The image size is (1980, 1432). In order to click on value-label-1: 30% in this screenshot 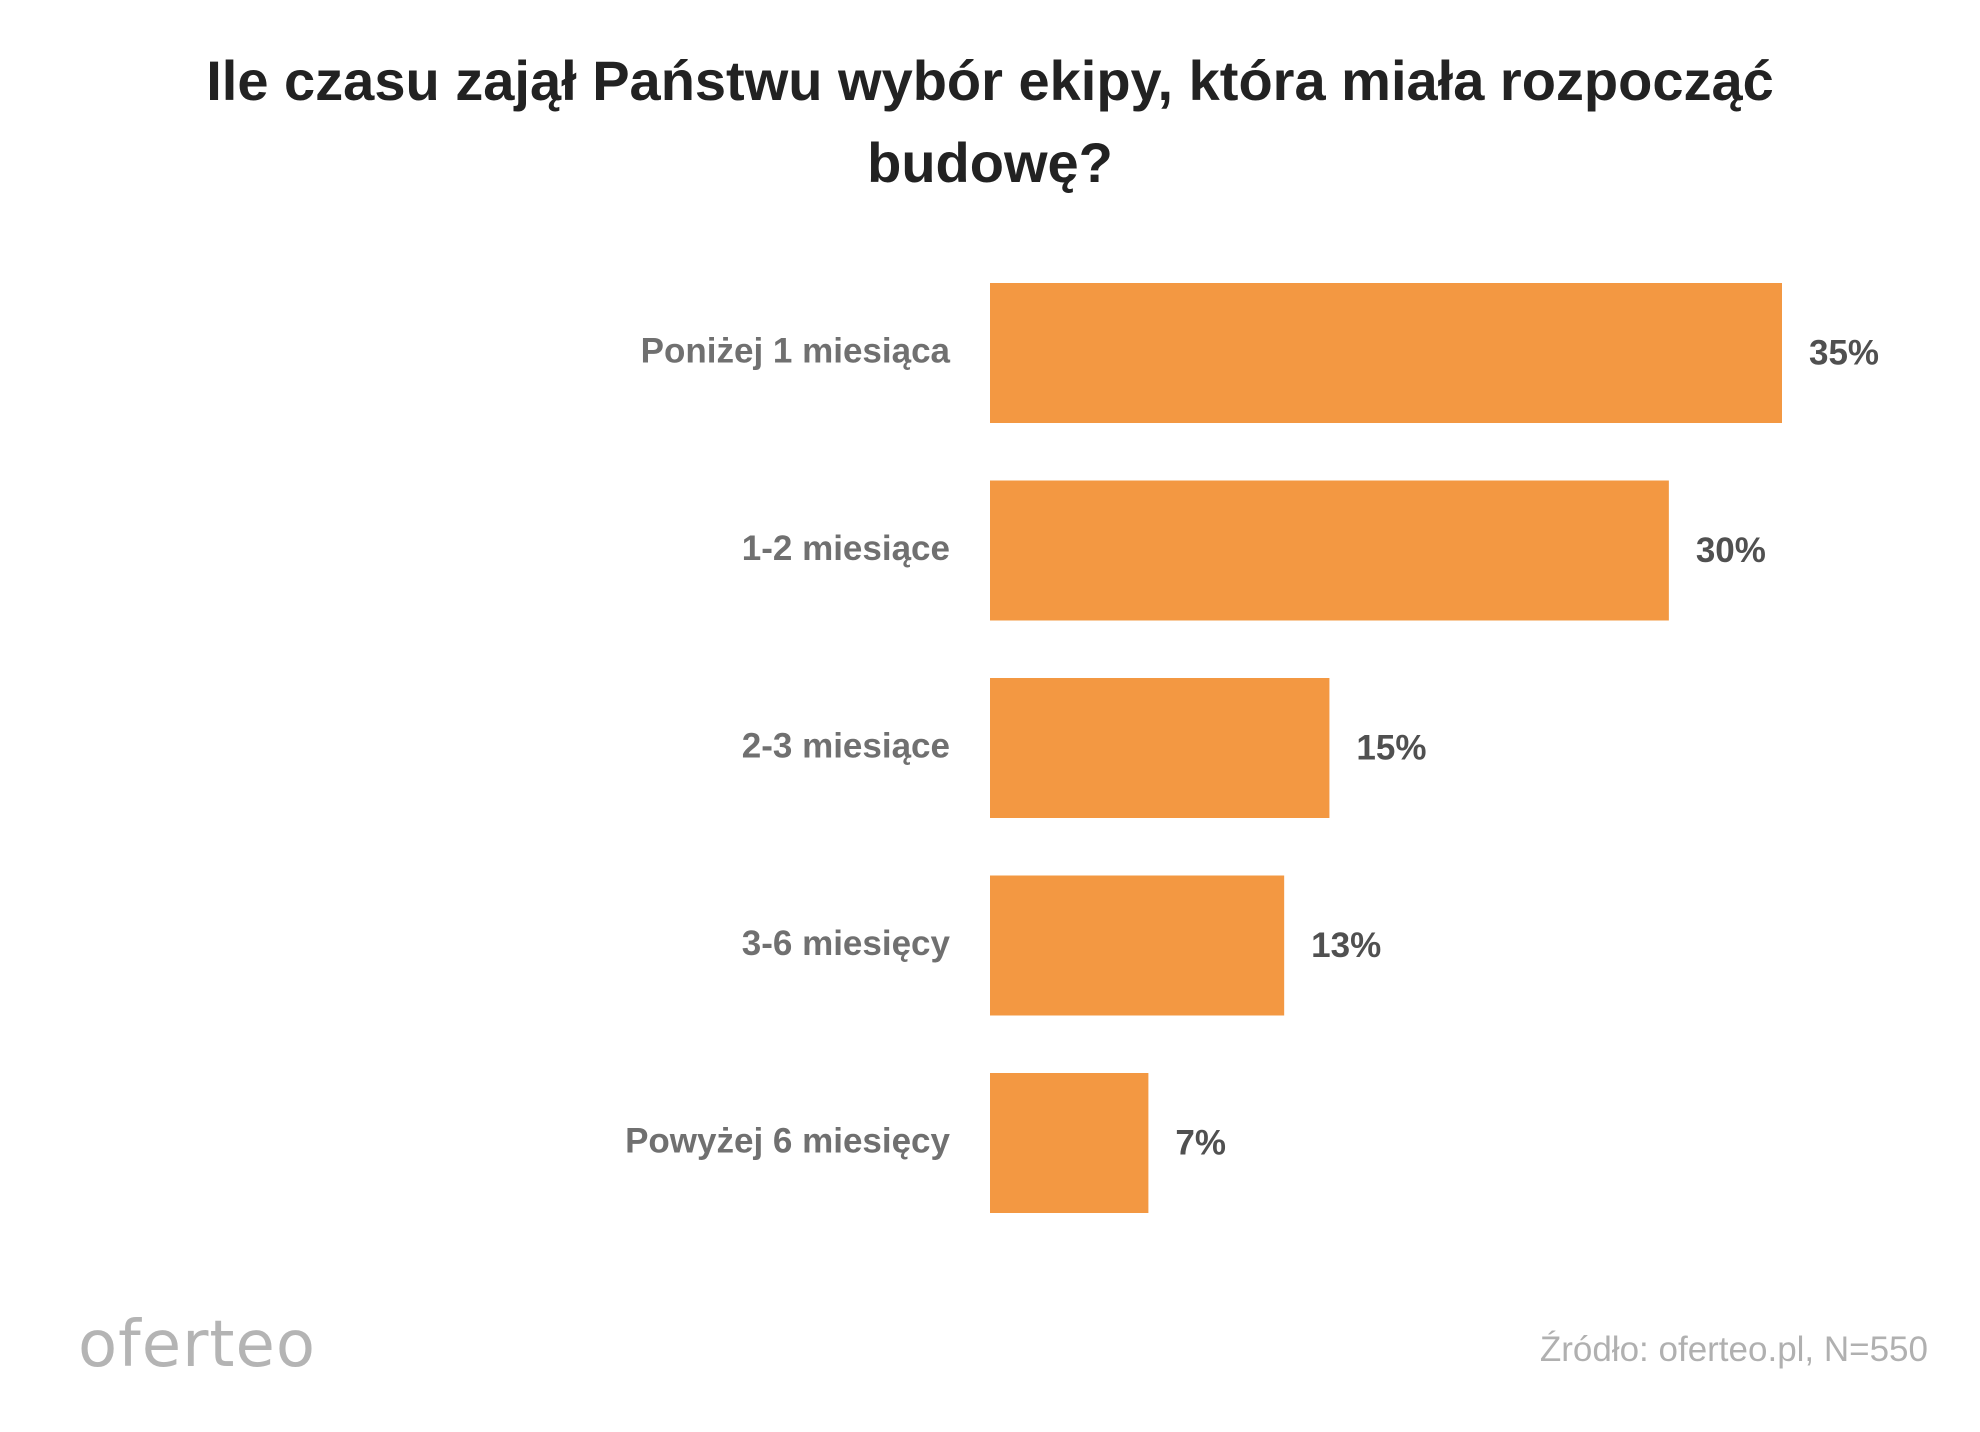, I will do `click(1731, 550)`.